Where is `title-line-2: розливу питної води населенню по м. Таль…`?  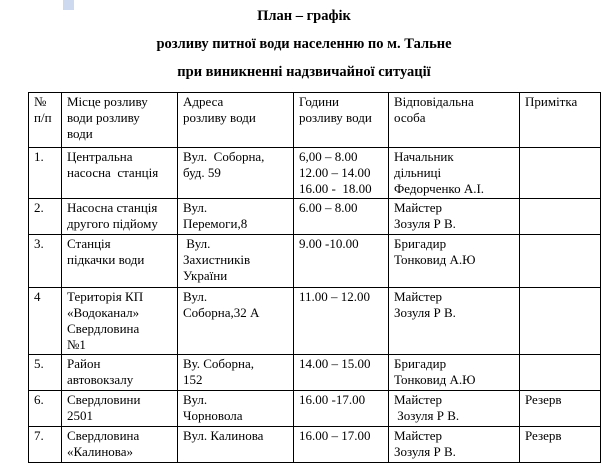
title-line-2: розливу питної води населенню по м. Таль… is located at coordinates (304, 44).